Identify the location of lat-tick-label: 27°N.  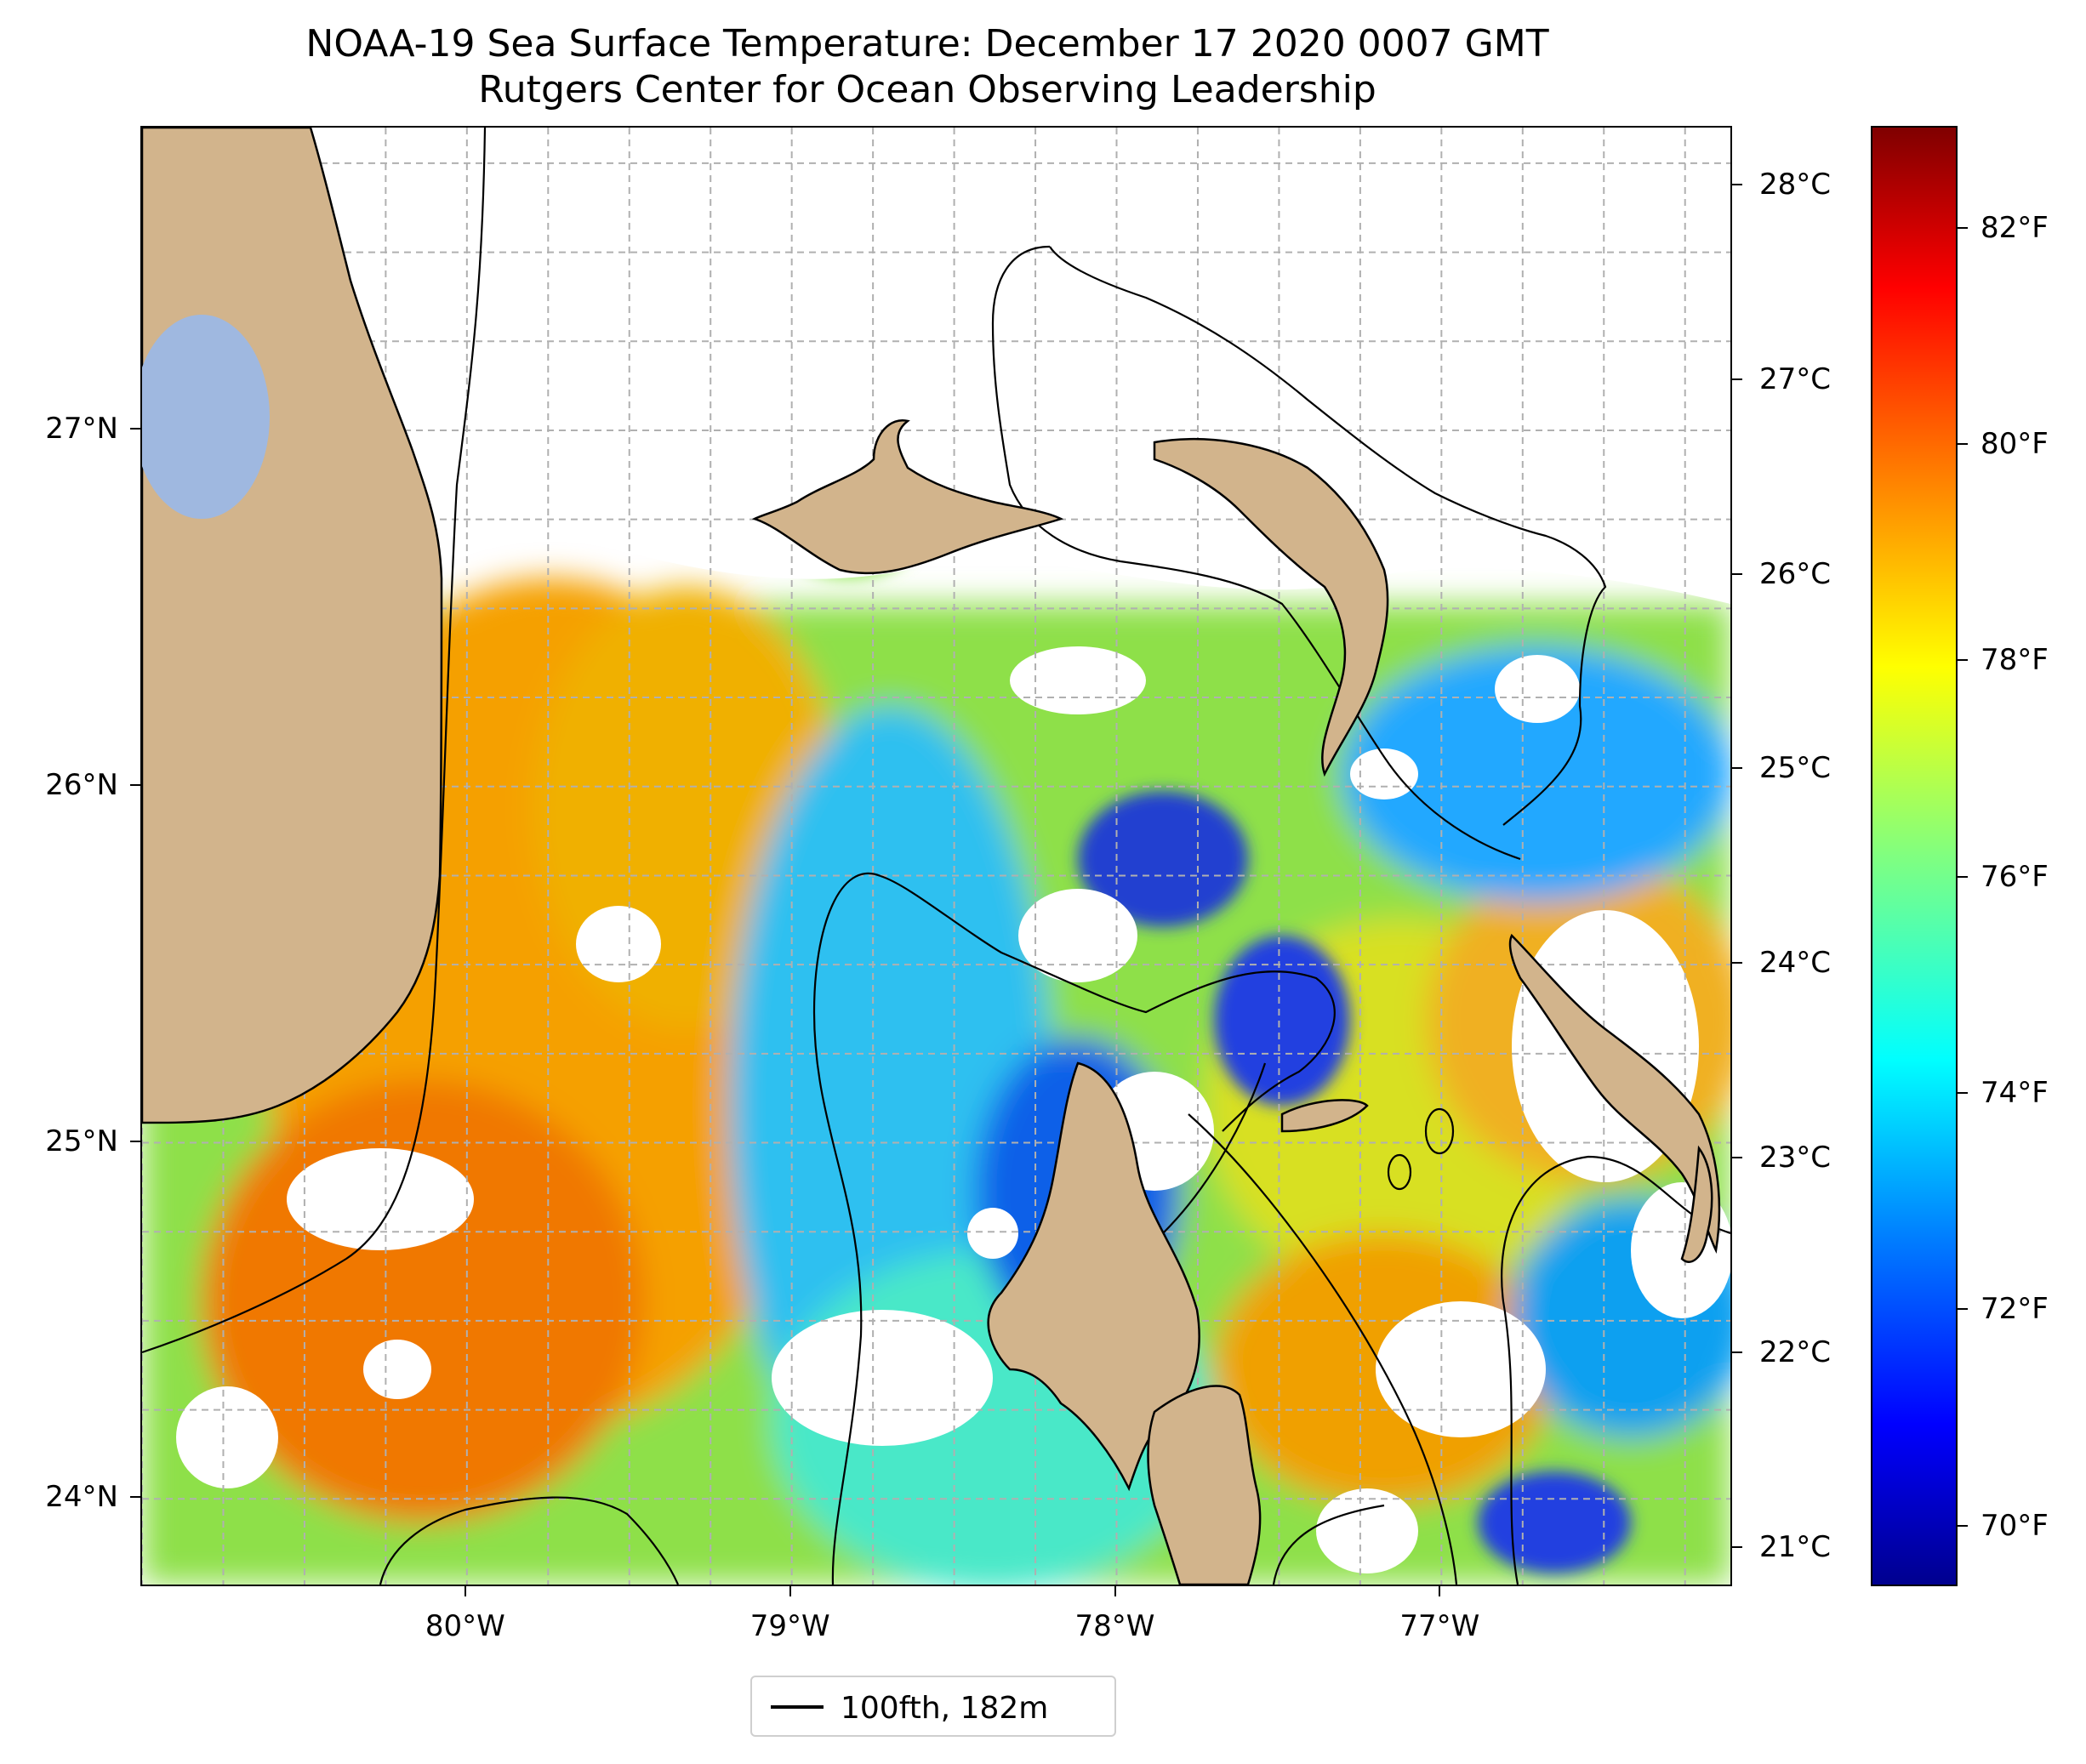
(81, 428).